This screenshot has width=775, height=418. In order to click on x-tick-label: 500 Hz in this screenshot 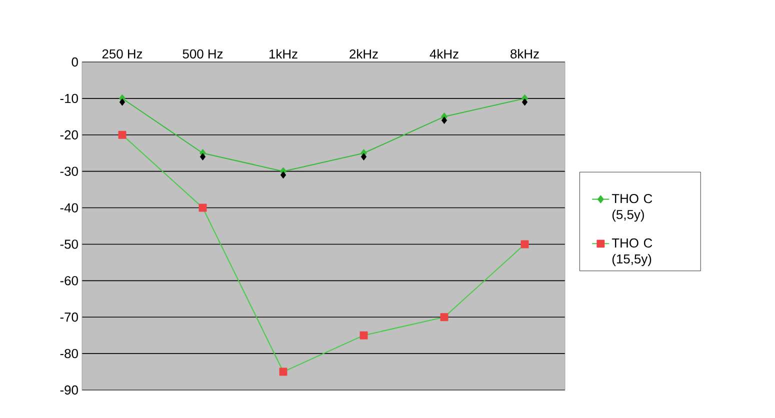, I will do `click(202, 53)`.